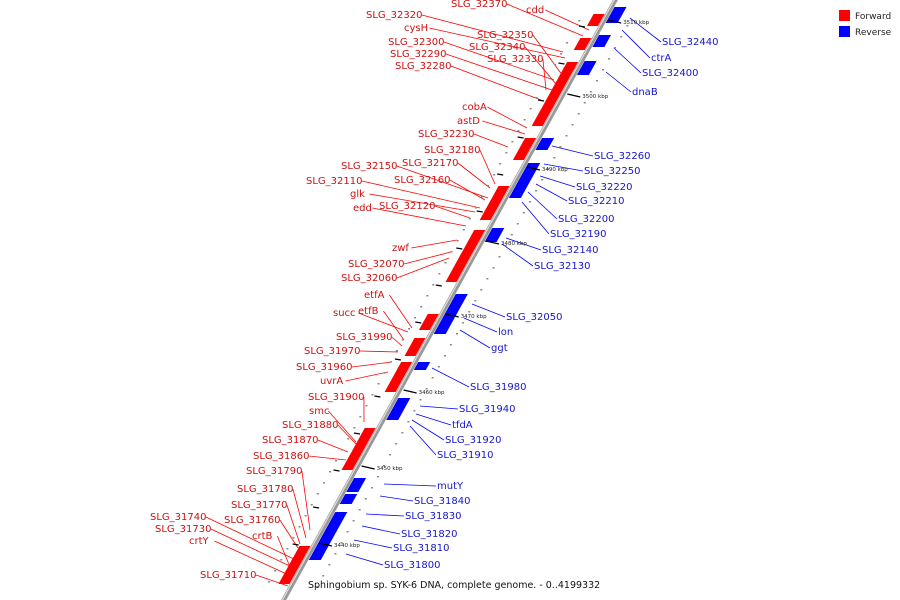 The height and width of the screenshot is (600, 900). Describe the element at coordinates (429, 534) in the screenshot. I see `reverse-gene-label: SLG_31820` at that location.